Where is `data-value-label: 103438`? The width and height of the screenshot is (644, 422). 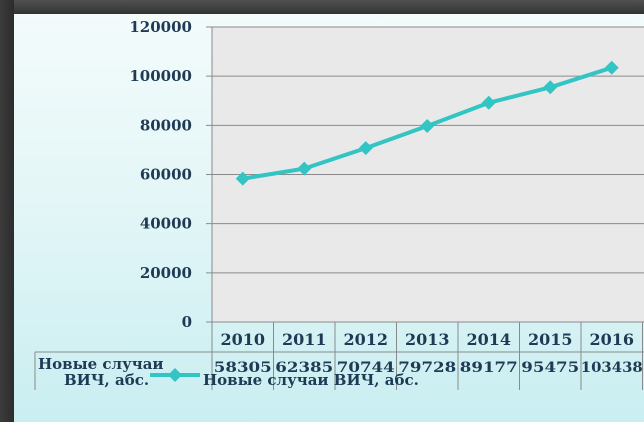
data-value-label: 103438 is located at coordinates (612, 368).